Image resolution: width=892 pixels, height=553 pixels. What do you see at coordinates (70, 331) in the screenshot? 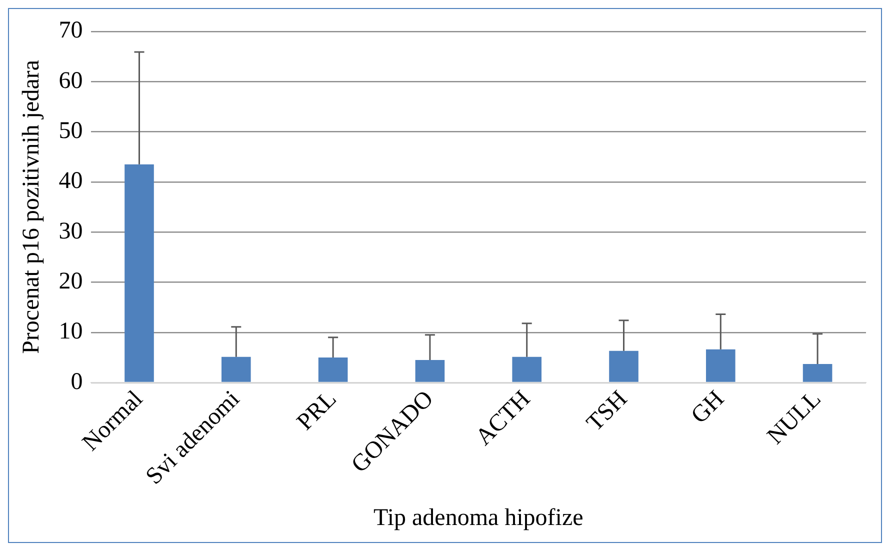
I see `y-tick-label: 10` at bounding box center [70, 331].